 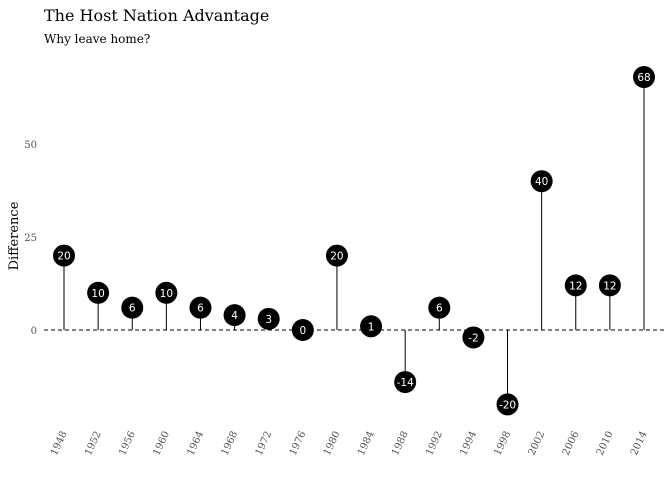 I want to click on x-tick-label: 1972, so click(x=264, y=444).